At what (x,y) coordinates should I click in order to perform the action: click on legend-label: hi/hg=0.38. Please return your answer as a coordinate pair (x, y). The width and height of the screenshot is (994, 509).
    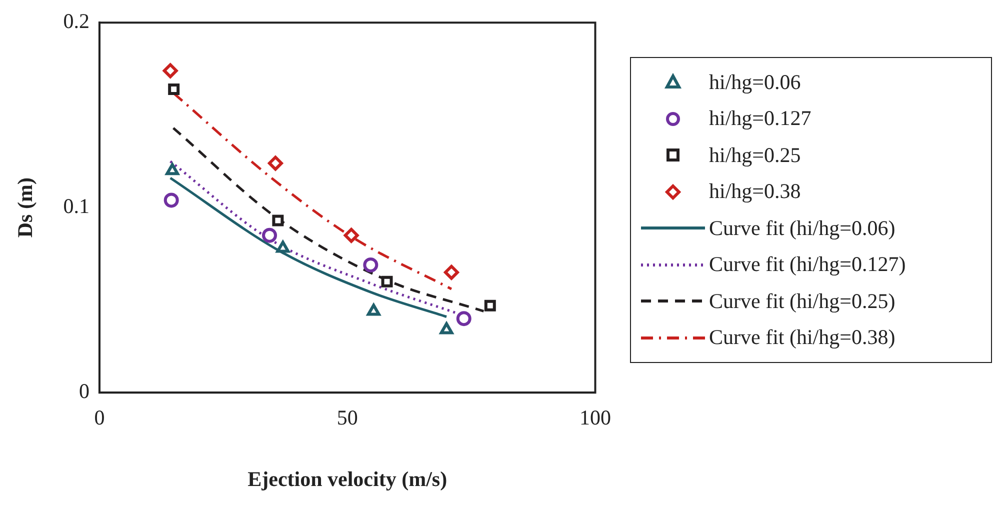
    Looking at the image, I should click on (755, 191).